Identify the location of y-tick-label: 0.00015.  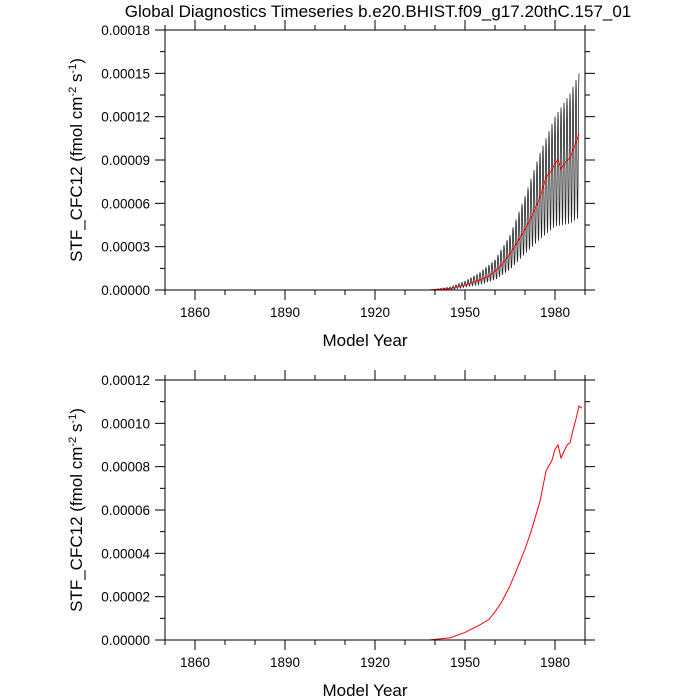
(125, 73).